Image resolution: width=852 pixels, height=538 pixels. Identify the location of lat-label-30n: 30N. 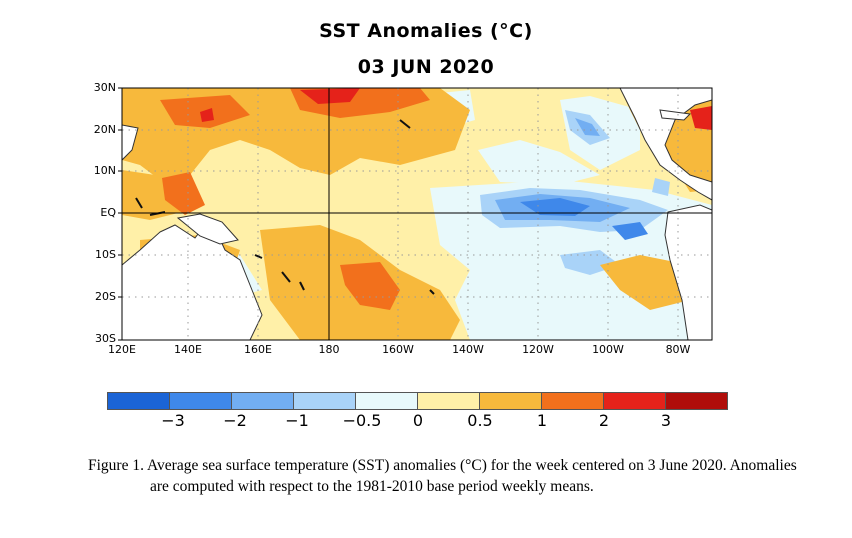
(104, 87).